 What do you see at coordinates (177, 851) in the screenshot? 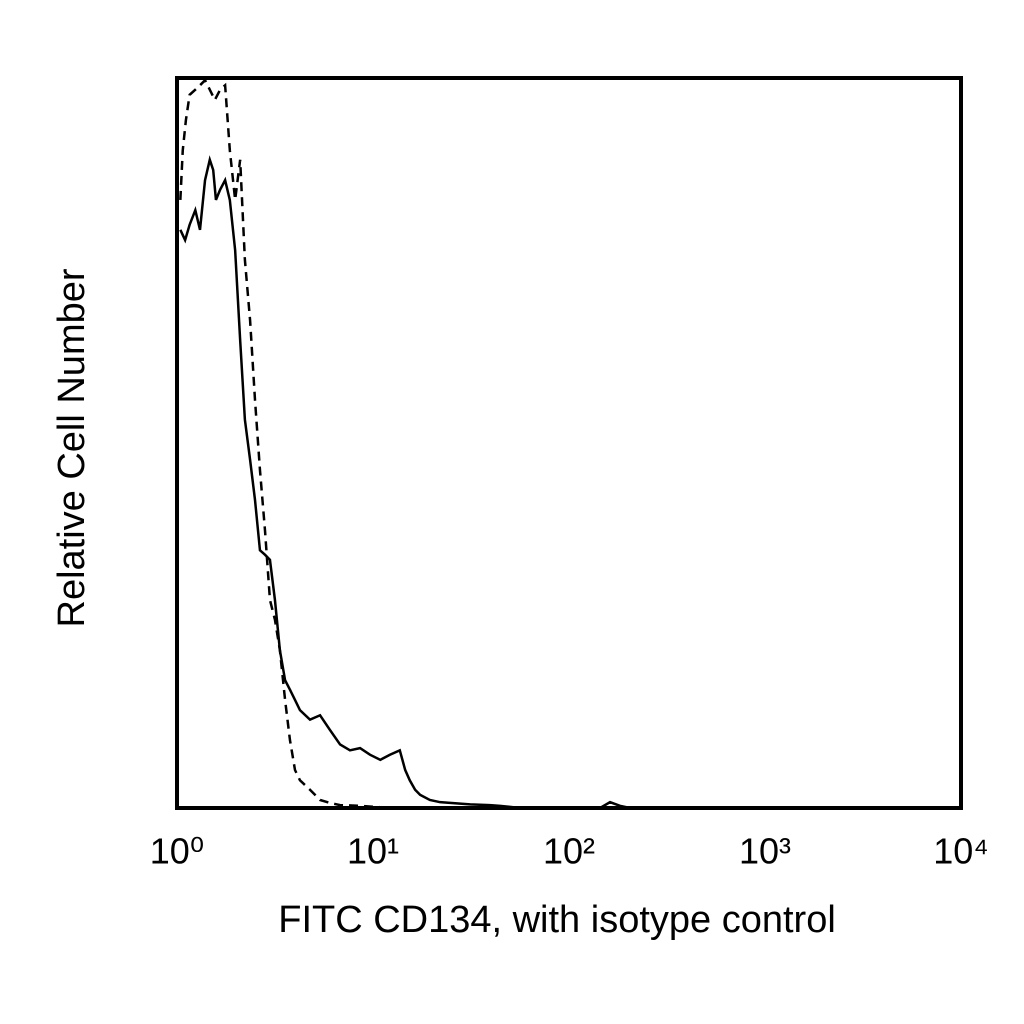
I see `x-tick-label: 10⁰` at bounding box center [177, 851].